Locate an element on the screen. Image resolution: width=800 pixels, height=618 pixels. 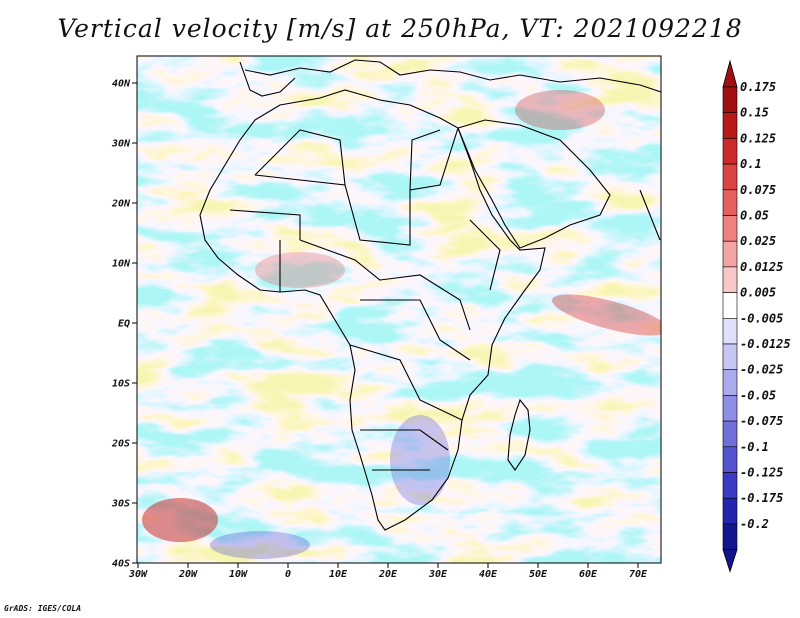
colorbar-label: -0.125 is located at coordinates (761, 473).